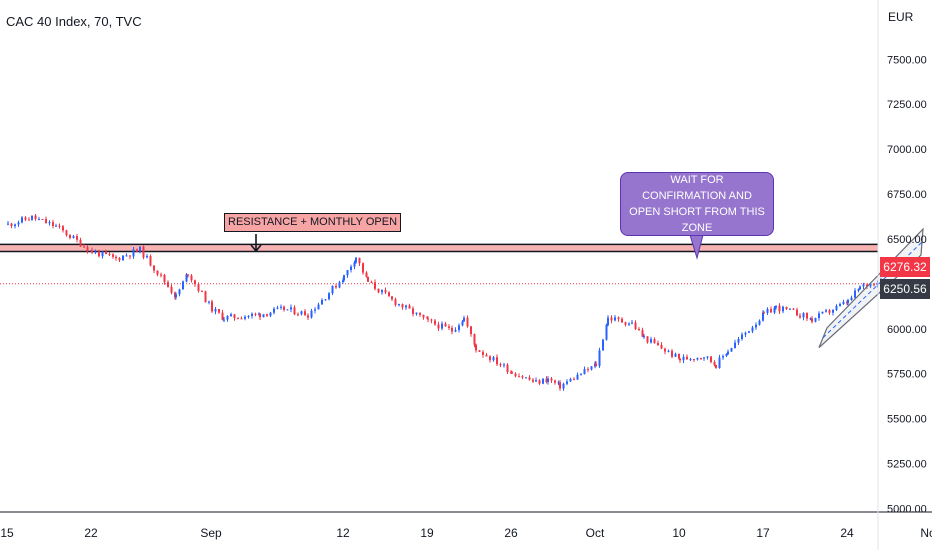  What do you see at coordinates (313, 222) in the screenshot?
I see `resistance-annotation: RESISTANCE + MONTHLY OPEN` at bounding box center [313, 222].